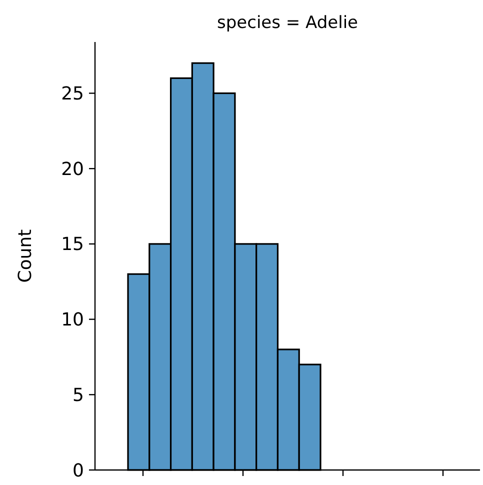 This screenshot has width=483, height=485. I want to click on y-tick-label: 0, so click(78, 471).